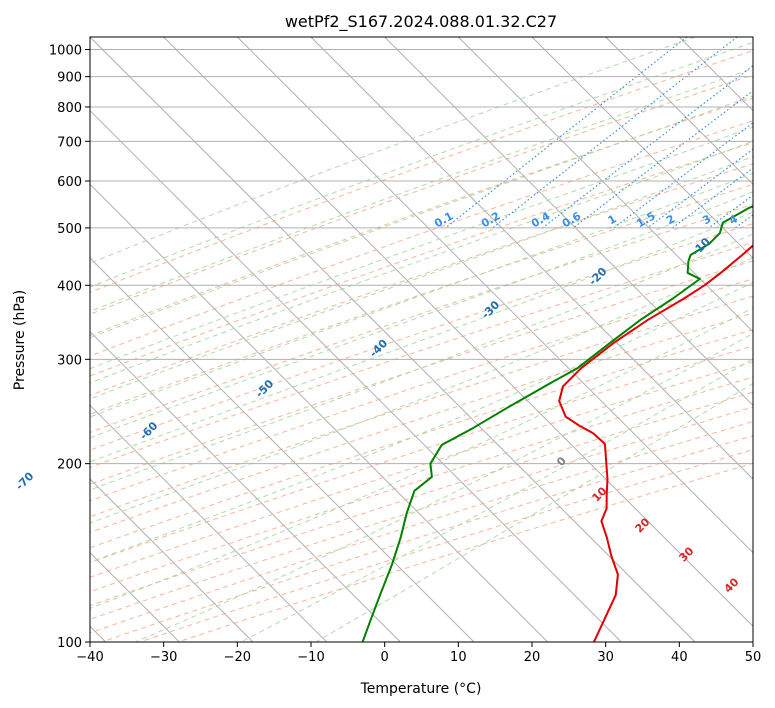 The width and height of the screenshot is (775, 708). I want to click on y-tick-label: 1000, so click(65, 51).